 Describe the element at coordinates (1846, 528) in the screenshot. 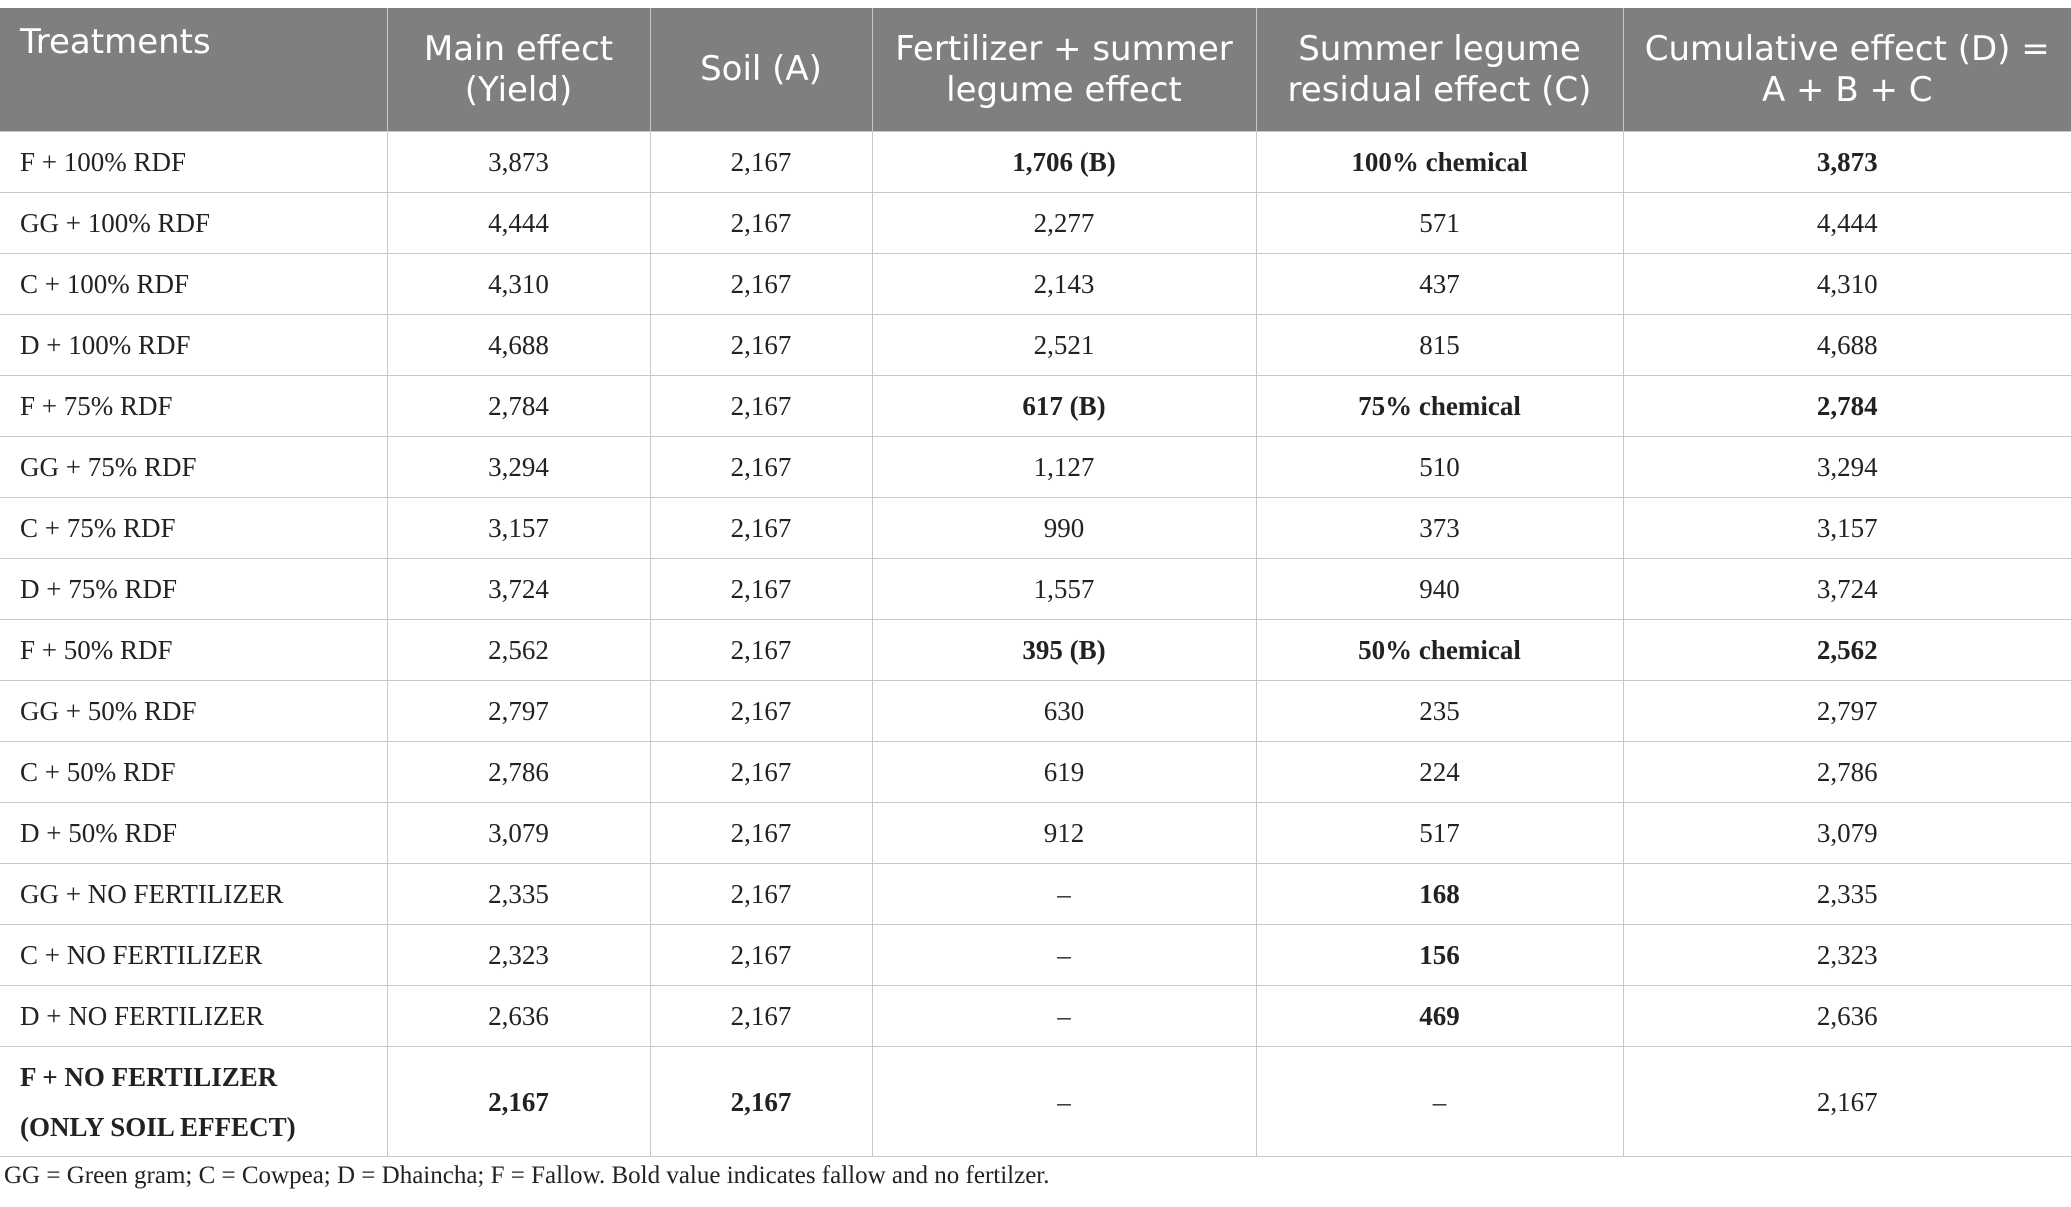

I see `cell-cumulative: 3,157` at that location.